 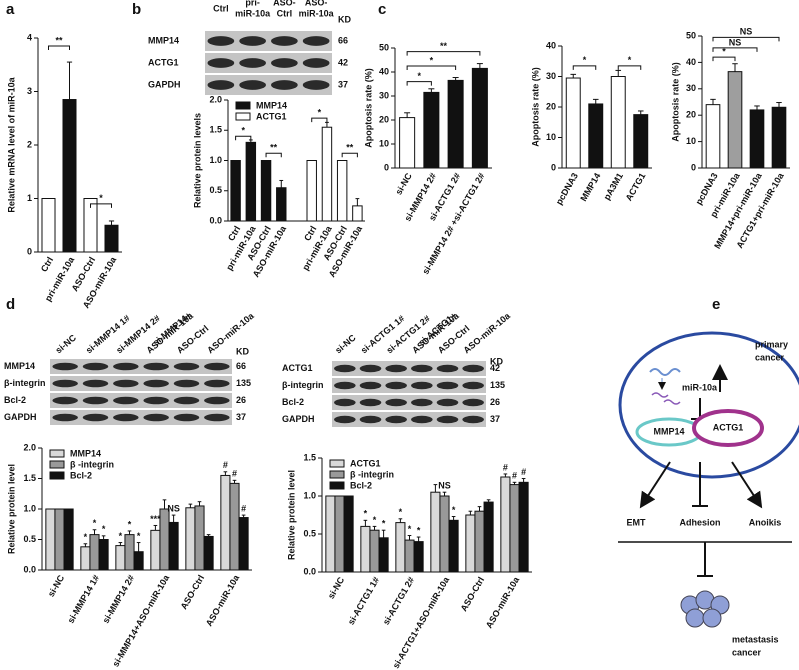 What do you see at coordinates (691, 88) in the screenshot?
I see `y-tick-label: 30` at bounding box center [691, 88].